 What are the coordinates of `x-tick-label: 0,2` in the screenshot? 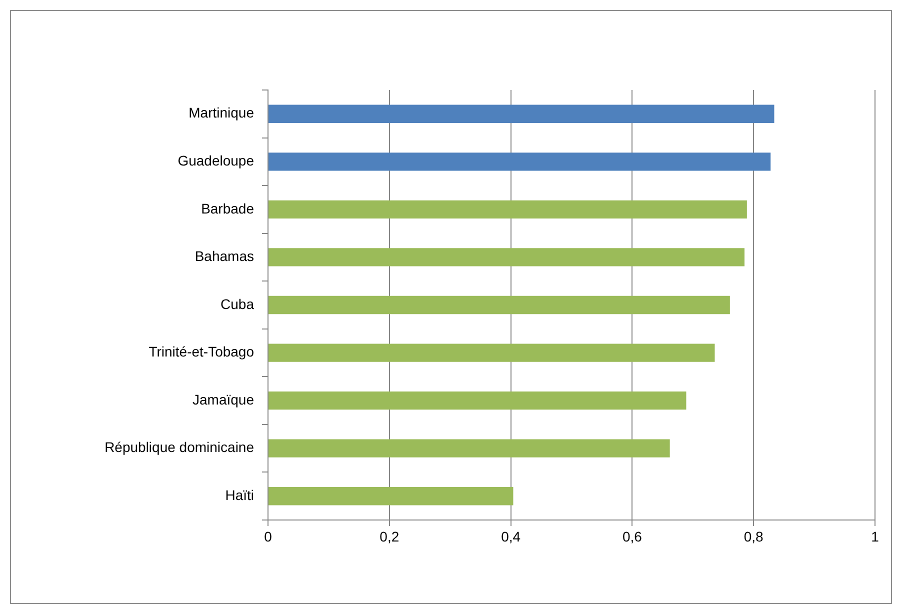 It's located at (390, 536).